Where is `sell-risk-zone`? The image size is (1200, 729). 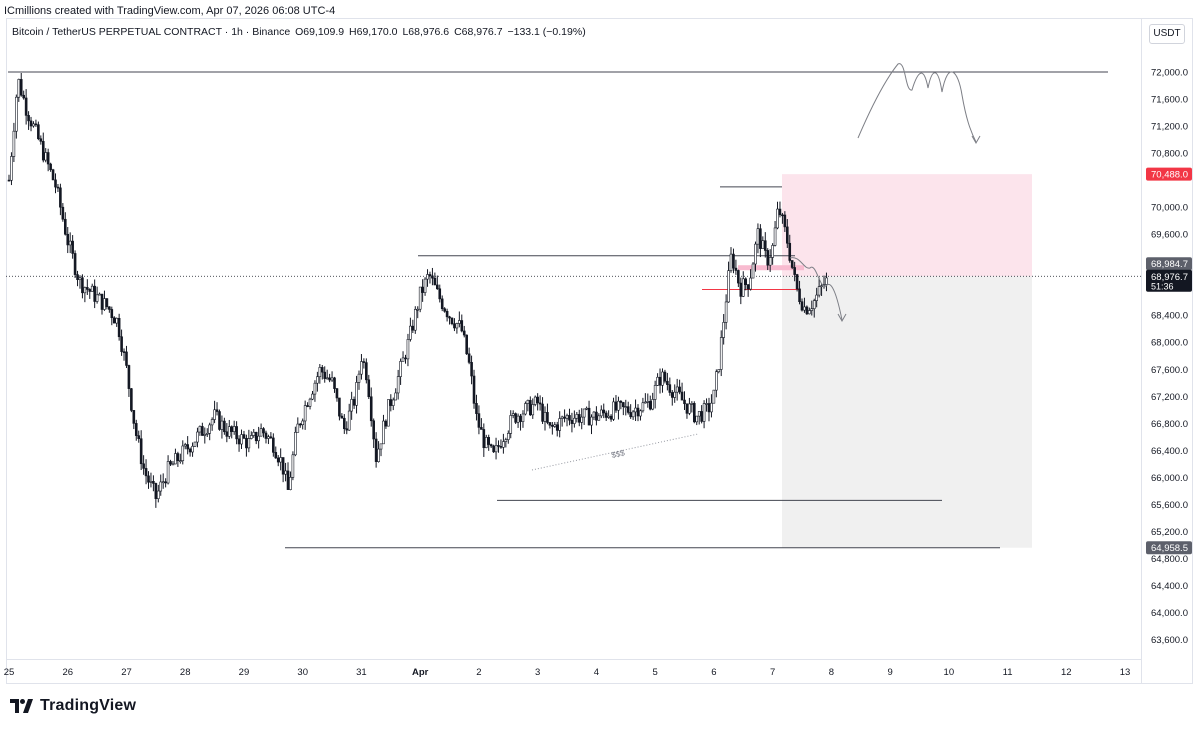 sell-risk-zone is located at coordinates (907, 225).